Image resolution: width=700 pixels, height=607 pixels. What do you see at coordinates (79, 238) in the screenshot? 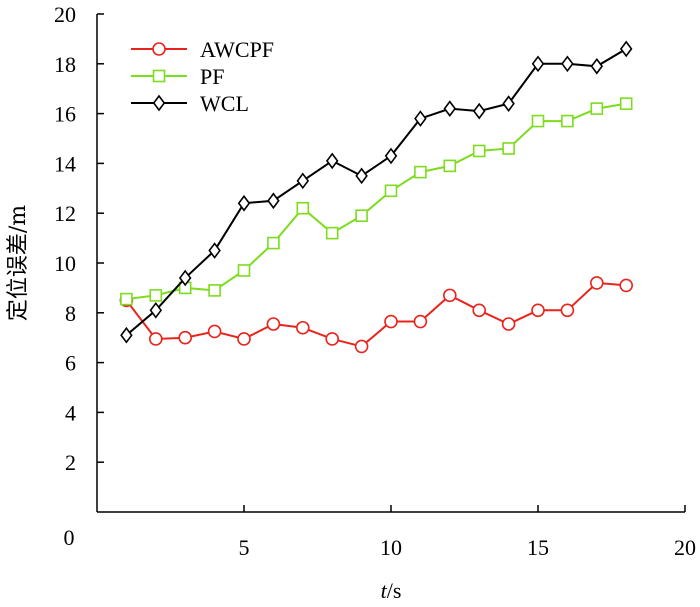
I see `y-ticks: 2 4 6 8 10 12 14 16 18 20` at bounding box center [79, 238].